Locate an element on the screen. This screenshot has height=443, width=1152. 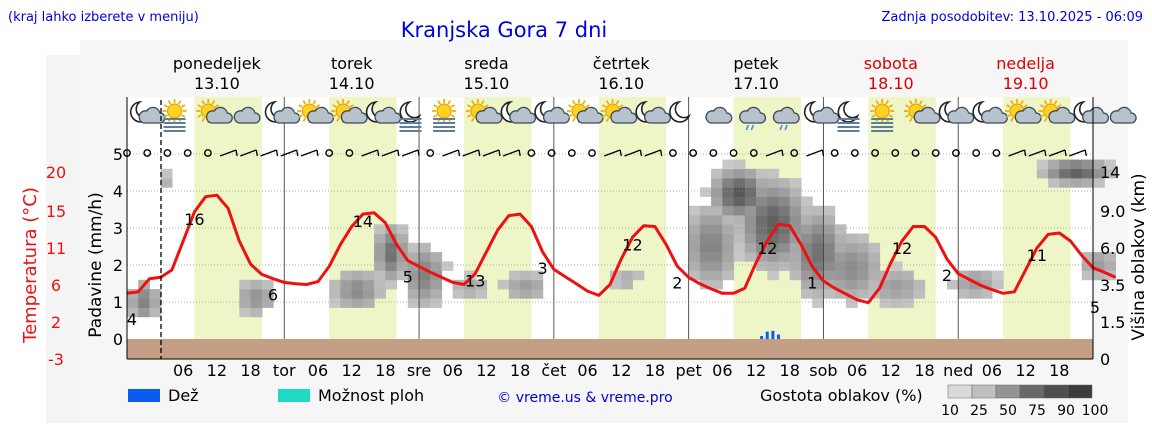
precip-axis-title: Padavine (mm/h) is located at coordinates (96, 264).